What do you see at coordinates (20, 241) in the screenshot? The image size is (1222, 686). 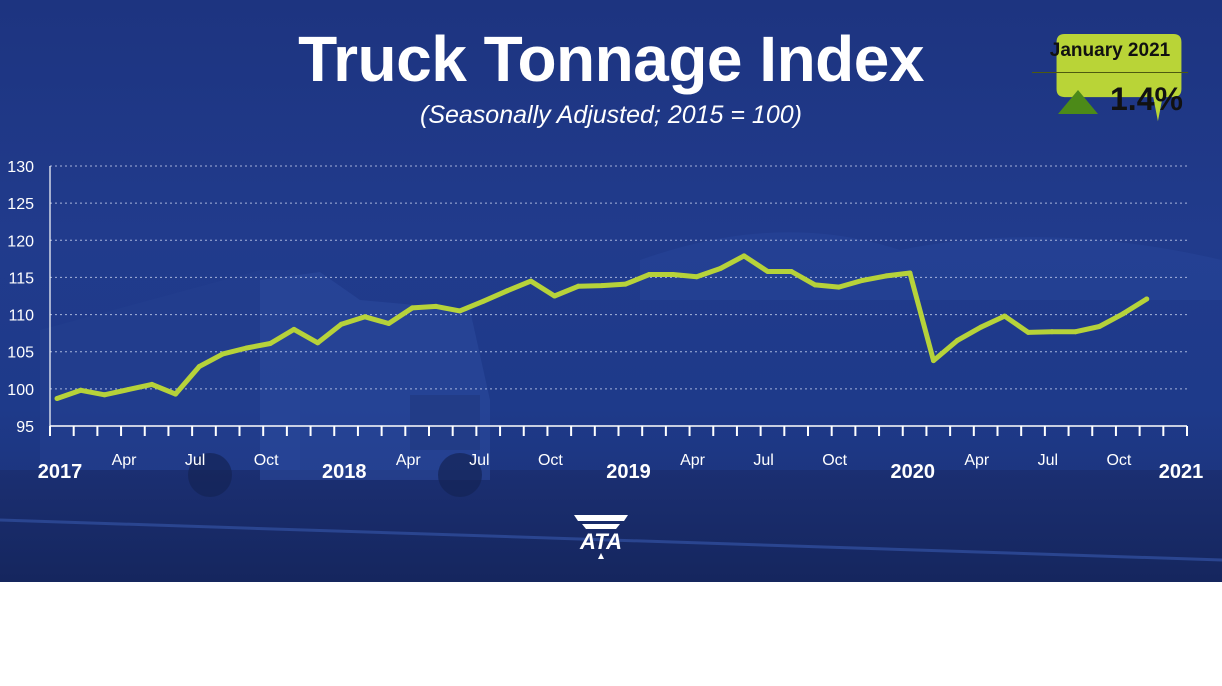 I see `y-tick-label: 120` at bounding box center [20, 241].